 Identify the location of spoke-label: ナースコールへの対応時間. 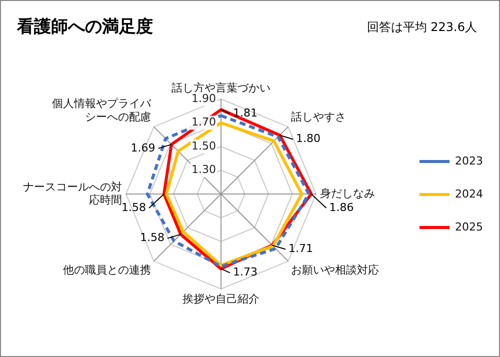
(72, 193).